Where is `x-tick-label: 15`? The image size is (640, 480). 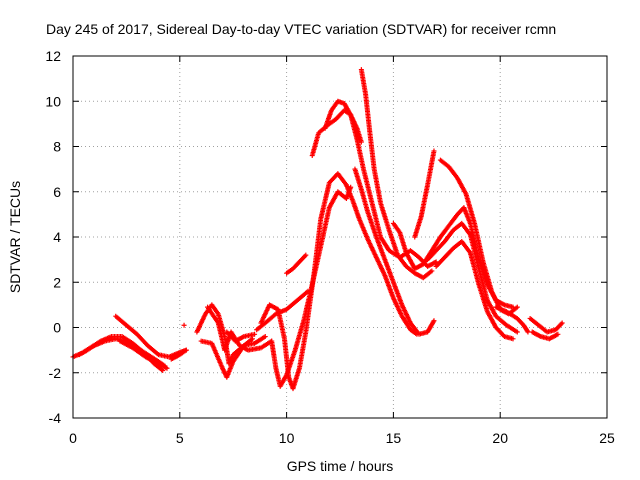
x-tick-label: 15 is located at coordinates (394, 438).